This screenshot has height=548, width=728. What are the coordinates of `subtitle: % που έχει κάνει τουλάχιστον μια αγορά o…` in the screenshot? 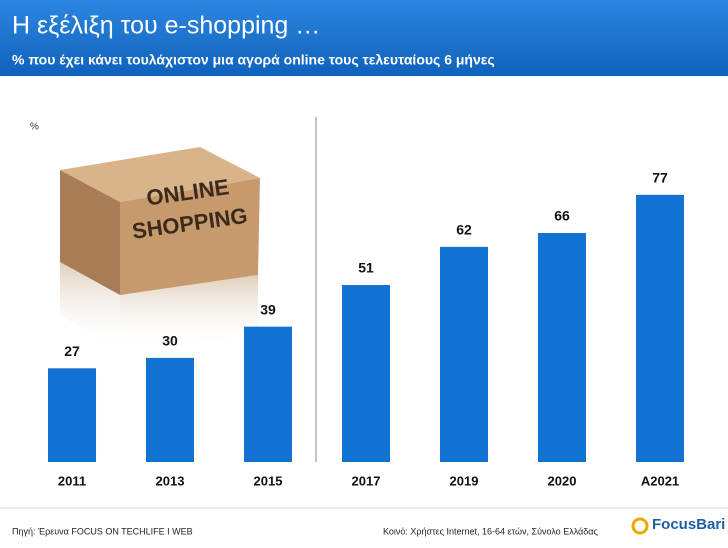 It's located at (253, 60).